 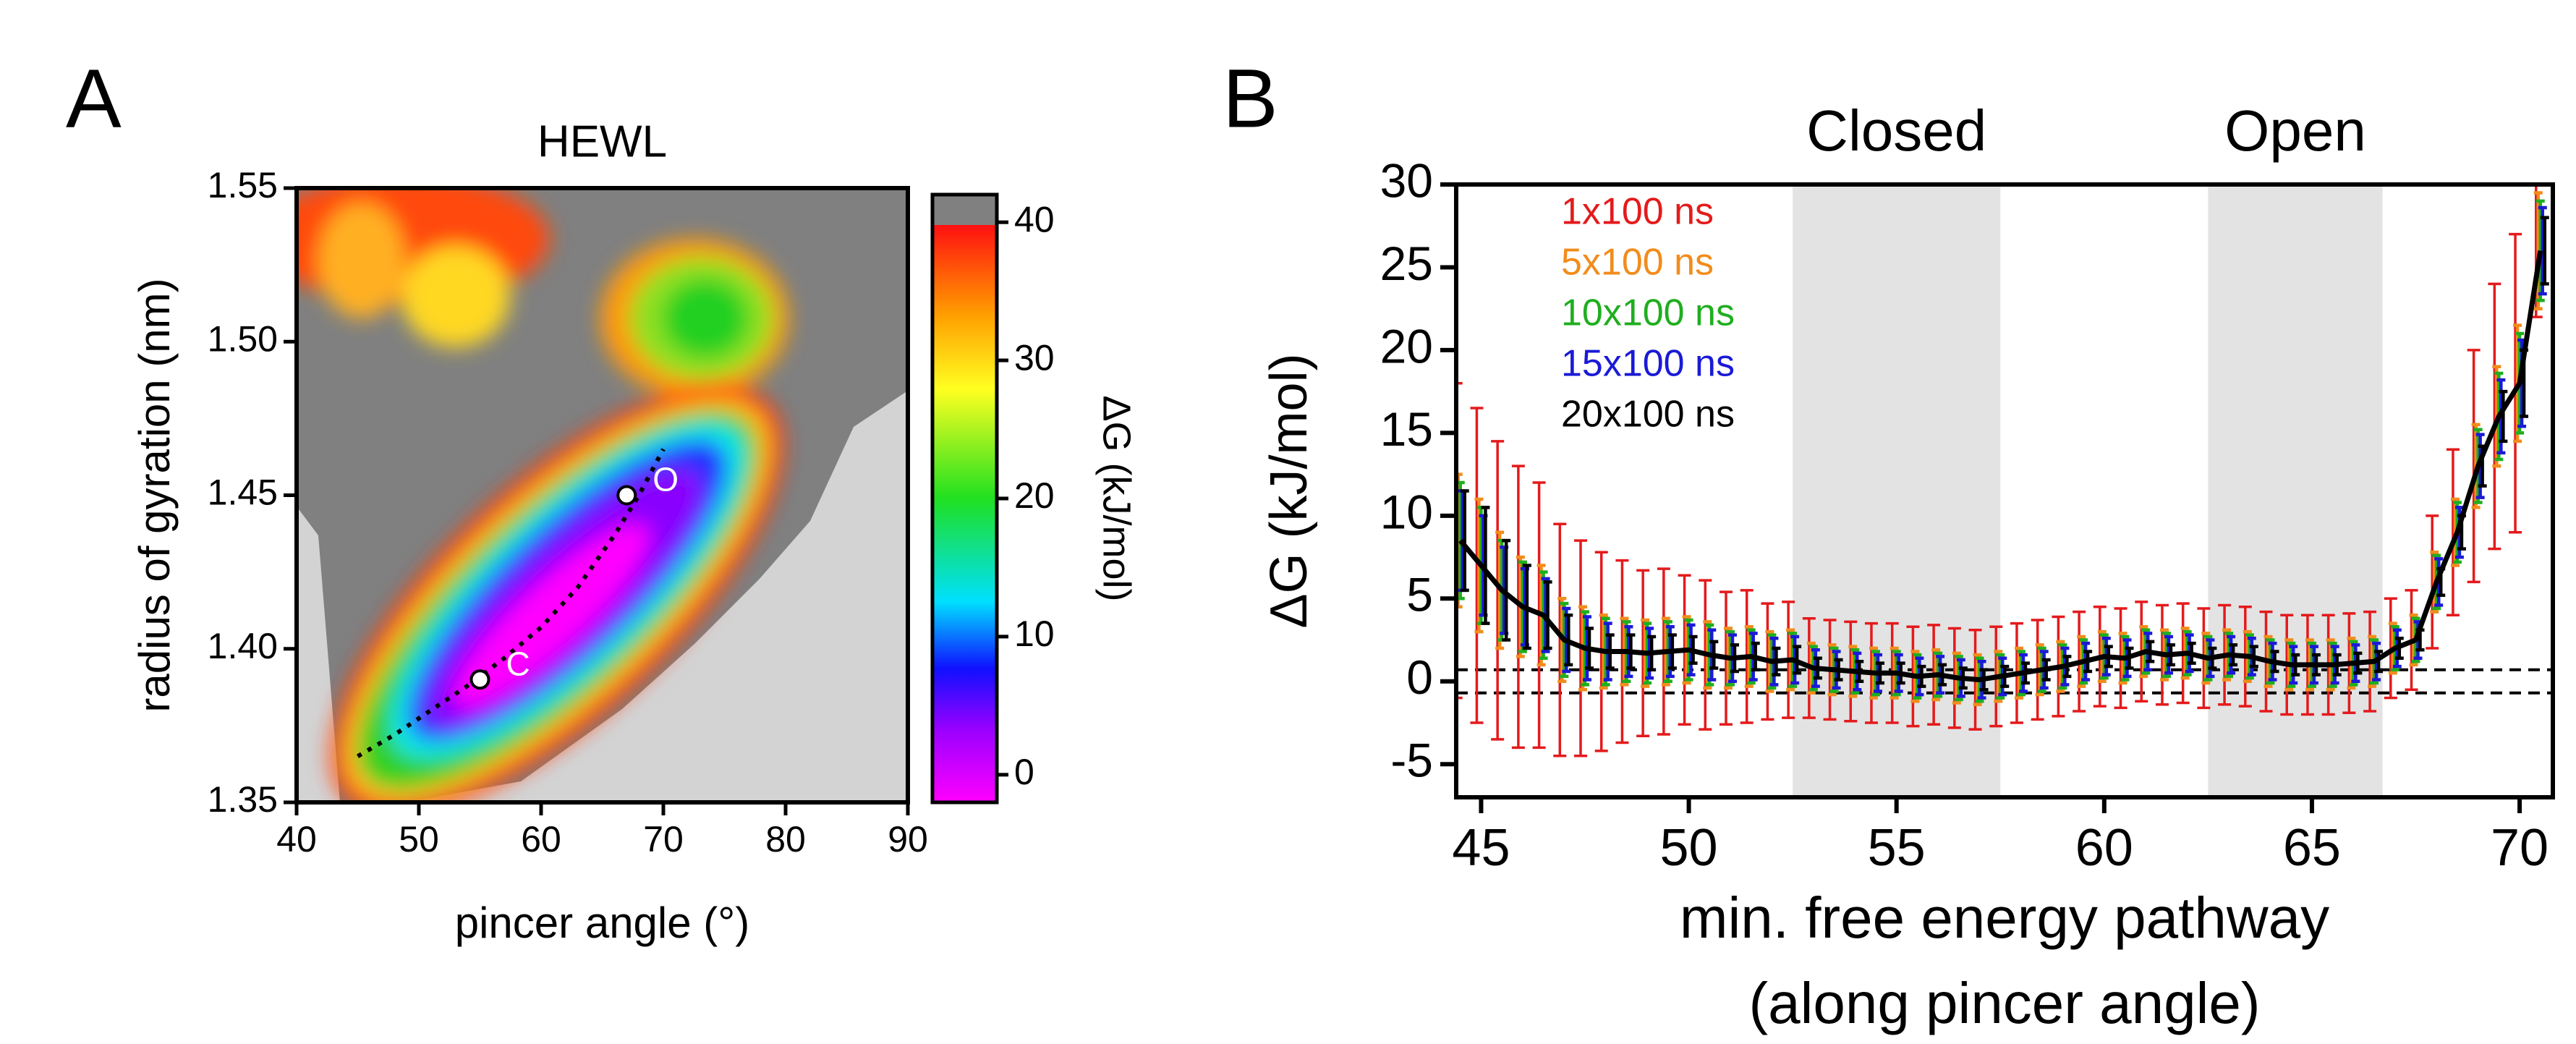 I want to click on y-tick-label: 1.50, so click(x=243, y=338).